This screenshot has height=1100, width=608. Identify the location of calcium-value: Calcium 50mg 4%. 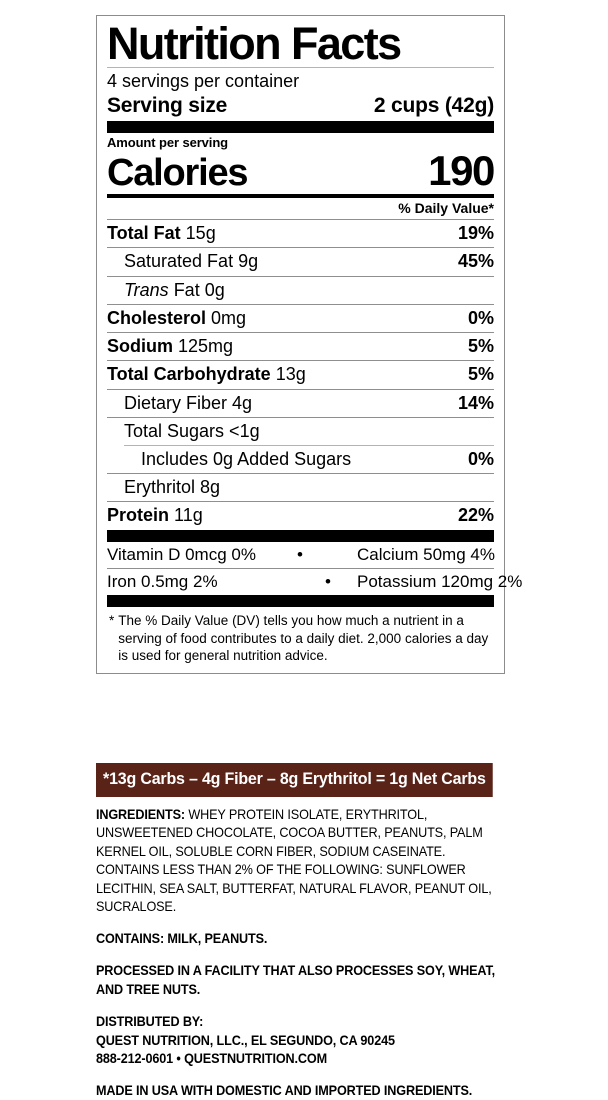
(426, 554).